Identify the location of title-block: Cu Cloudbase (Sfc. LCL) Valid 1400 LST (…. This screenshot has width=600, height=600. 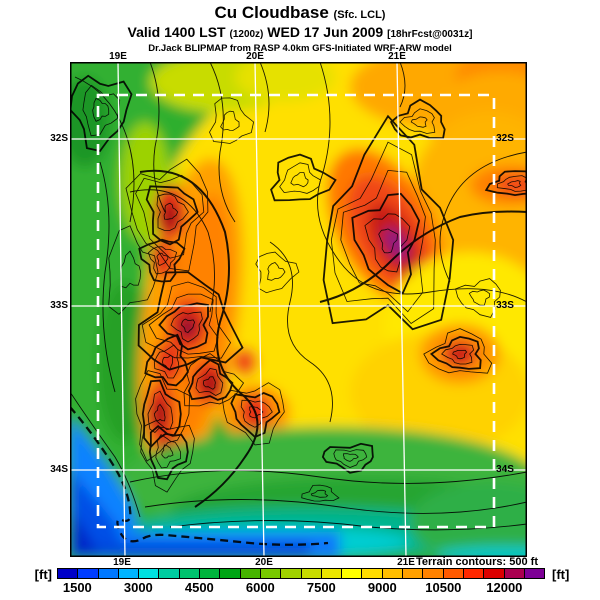
(300, 29).